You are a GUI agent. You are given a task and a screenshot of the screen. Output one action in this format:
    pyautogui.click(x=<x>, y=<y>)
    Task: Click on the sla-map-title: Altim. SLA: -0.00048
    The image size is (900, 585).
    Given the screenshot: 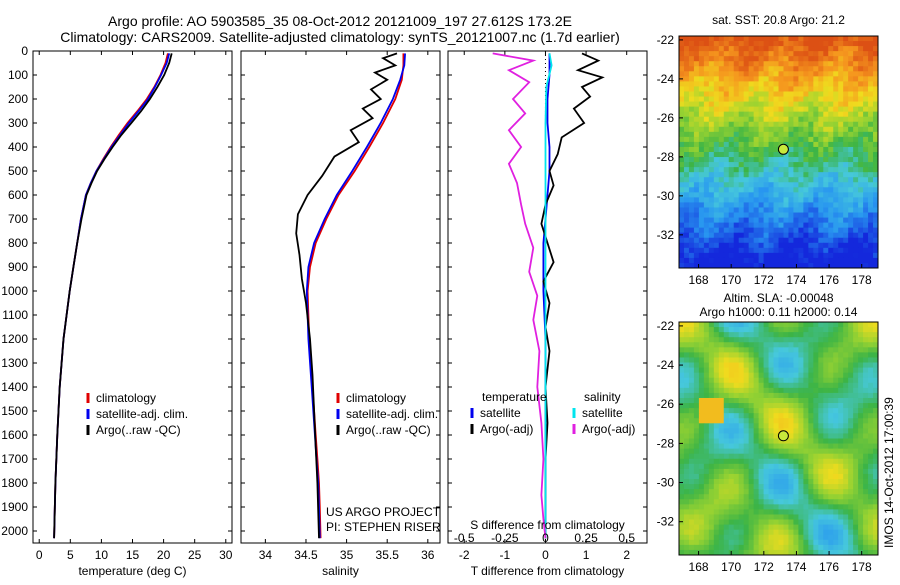 What is the action you would take?
    pyautogui.click(x=778, y=298)
    